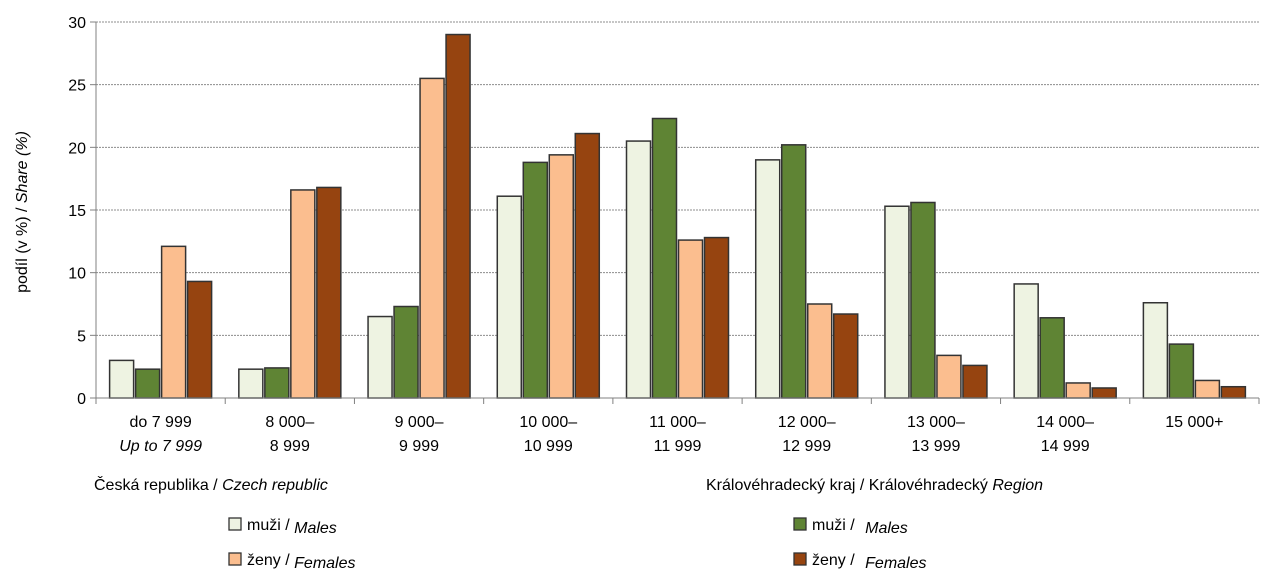 This screenshot has height=570, width=1268. What do you see at coordinates (290, 446) in the screenshot?
I see `x-tick-label-line2: 8 999` at bounding box center [290, 446].